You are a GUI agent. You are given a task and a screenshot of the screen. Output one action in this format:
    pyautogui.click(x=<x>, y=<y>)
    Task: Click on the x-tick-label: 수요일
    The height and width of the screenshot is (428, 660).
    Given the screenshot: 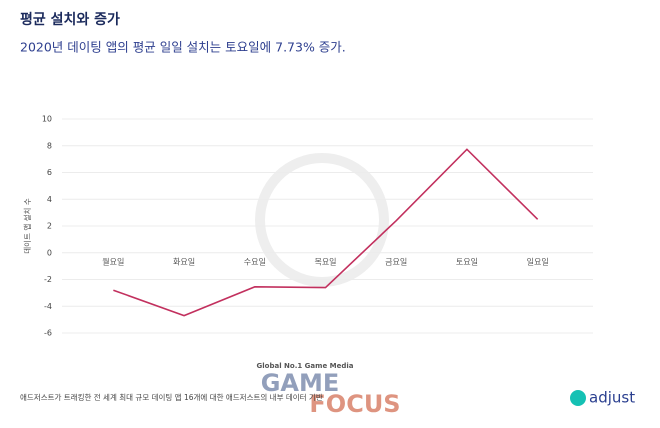 What is the action you would take?
    pyautogui.click(x=255, y=261)
    